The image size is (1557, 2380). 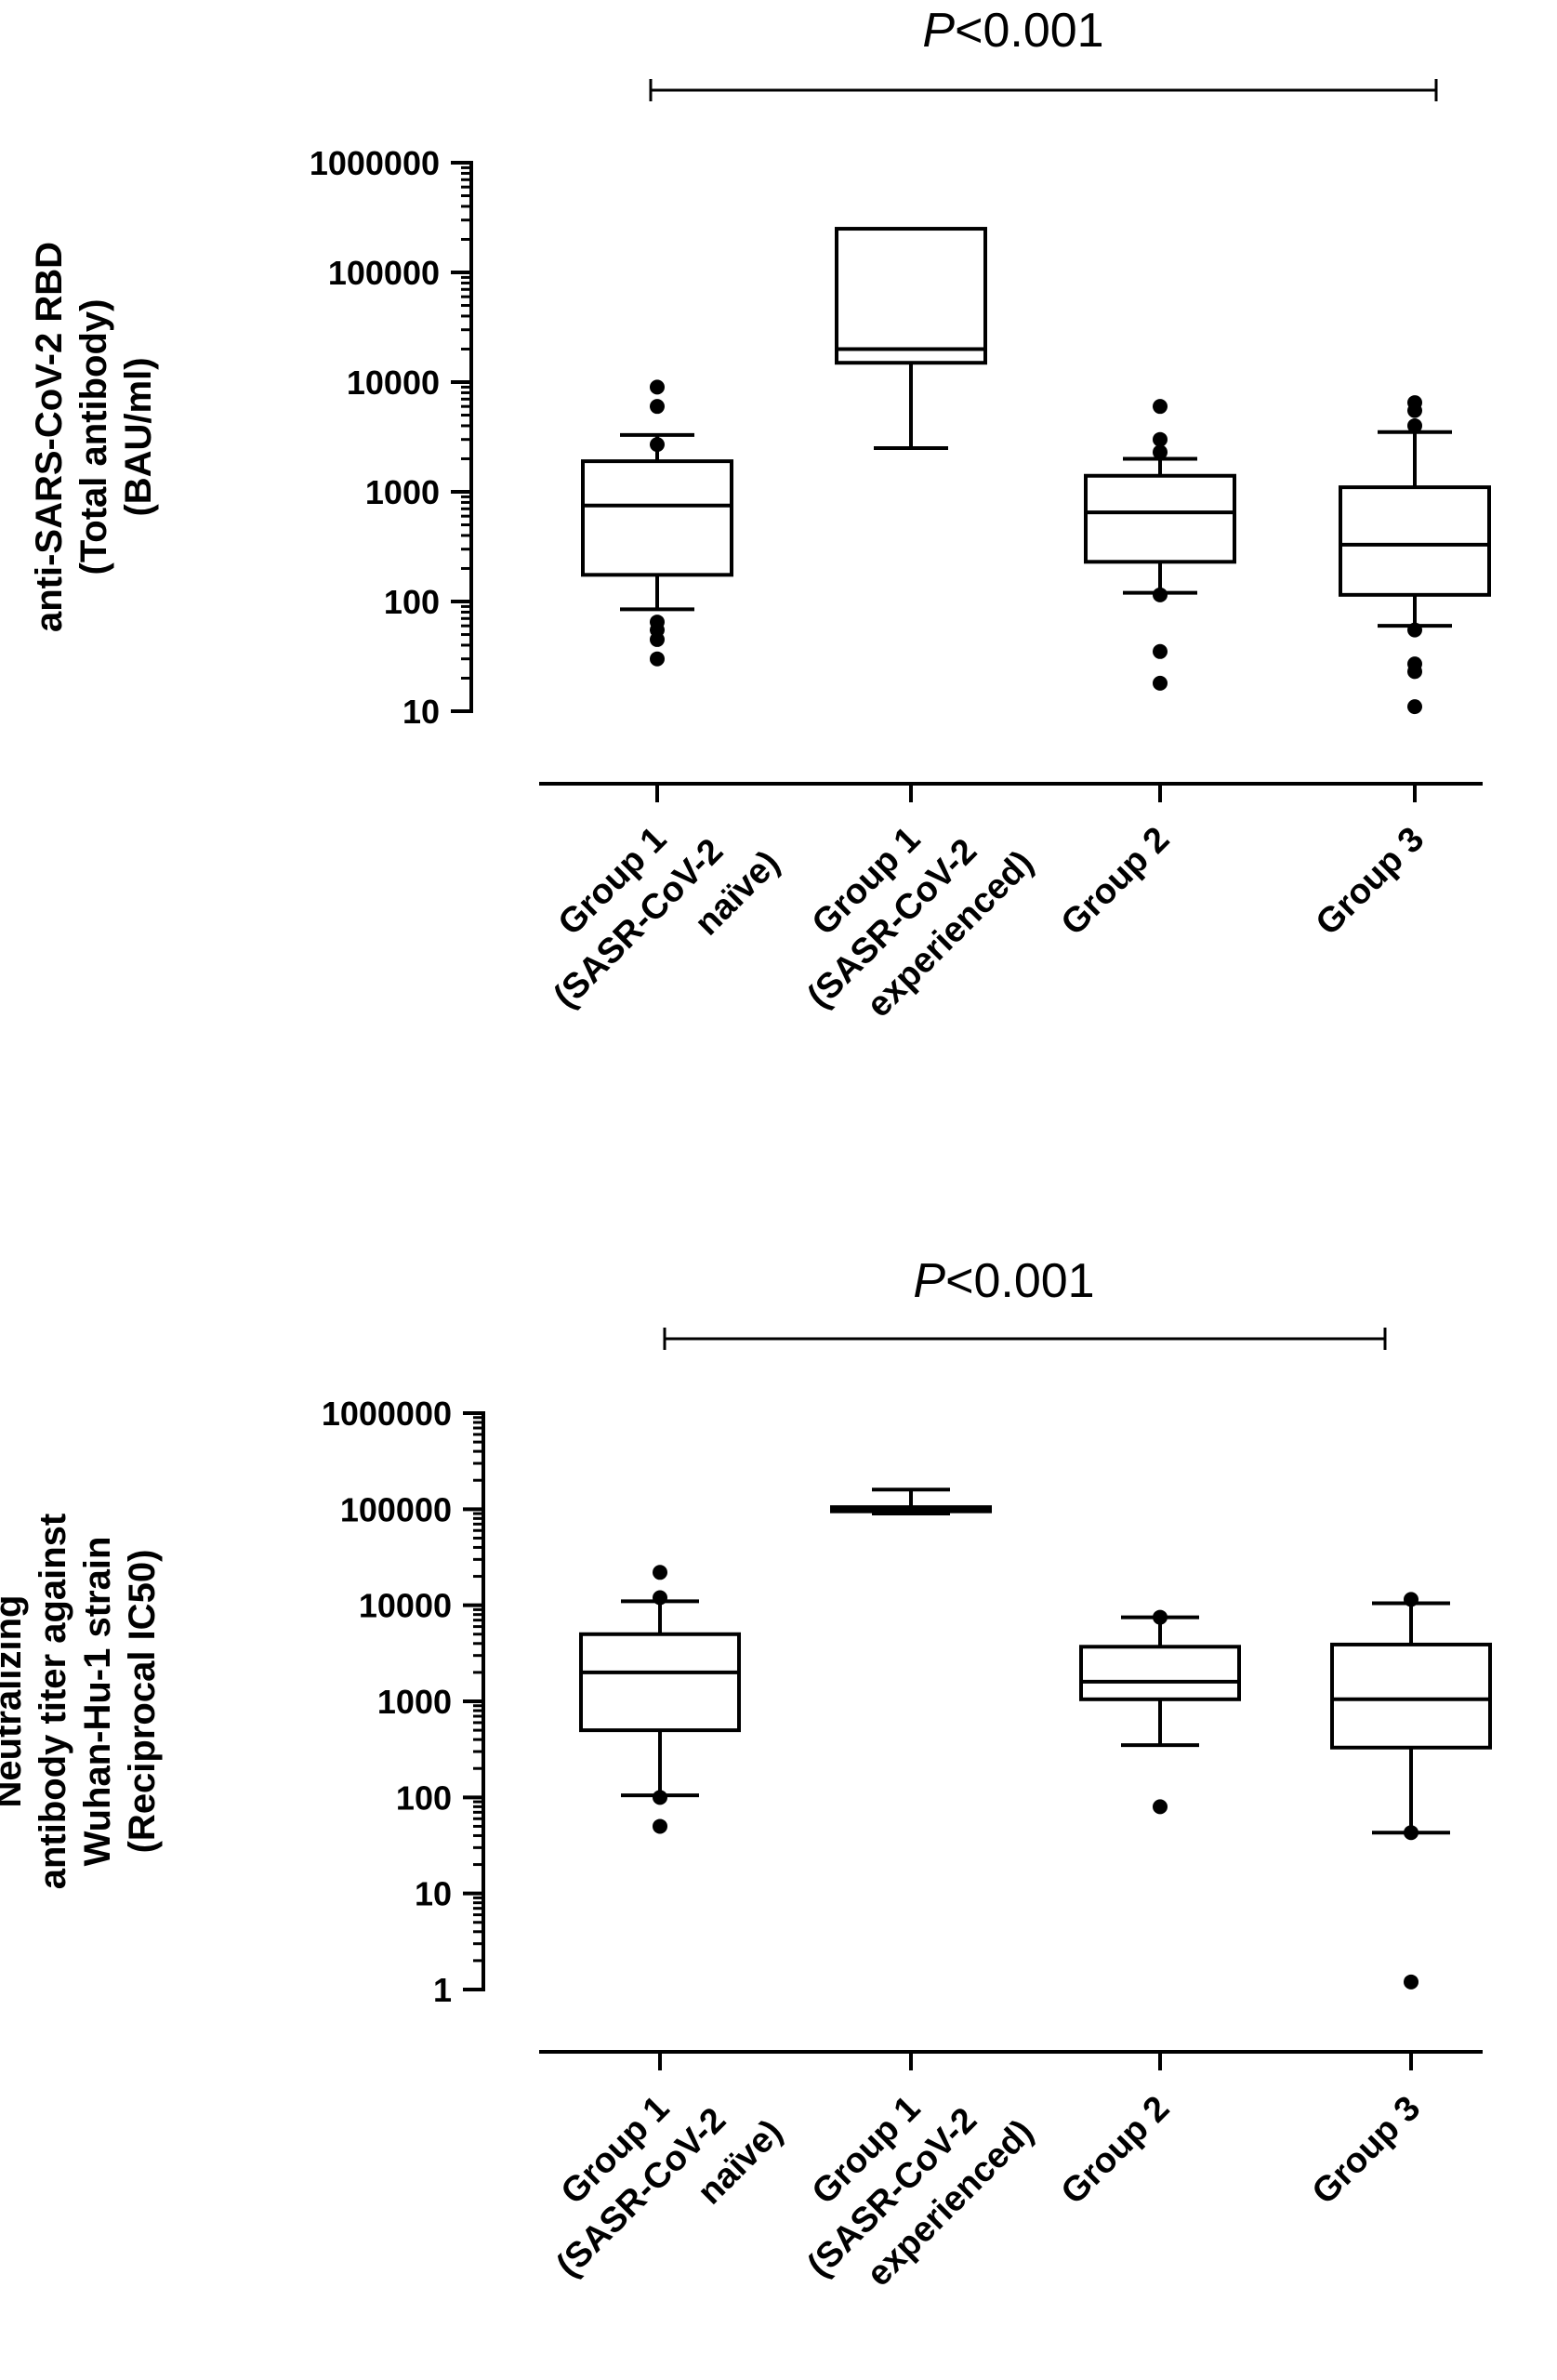 I want to click on y-axis-label-line: (Total antibody), so click(x=93, y=437).